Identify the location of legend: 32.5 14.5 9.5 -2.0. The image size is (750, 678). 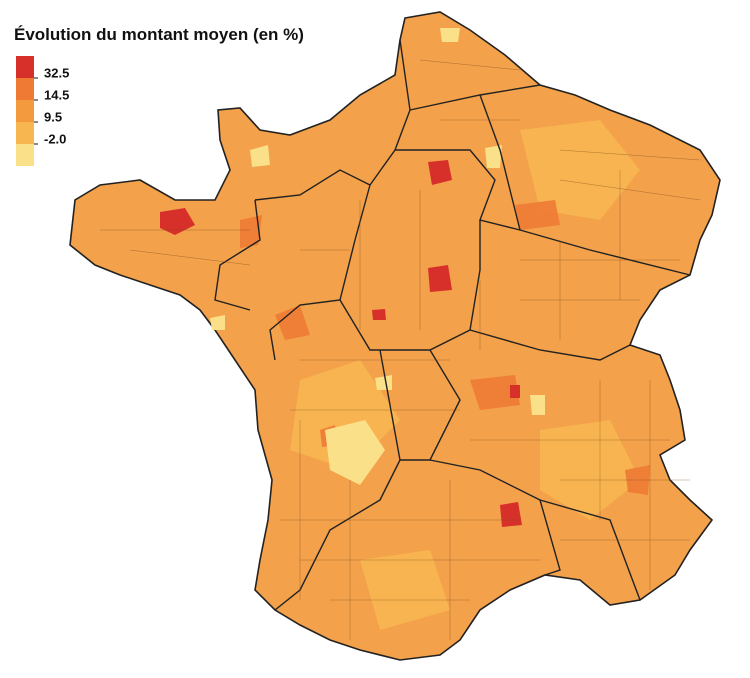
(42, 111).